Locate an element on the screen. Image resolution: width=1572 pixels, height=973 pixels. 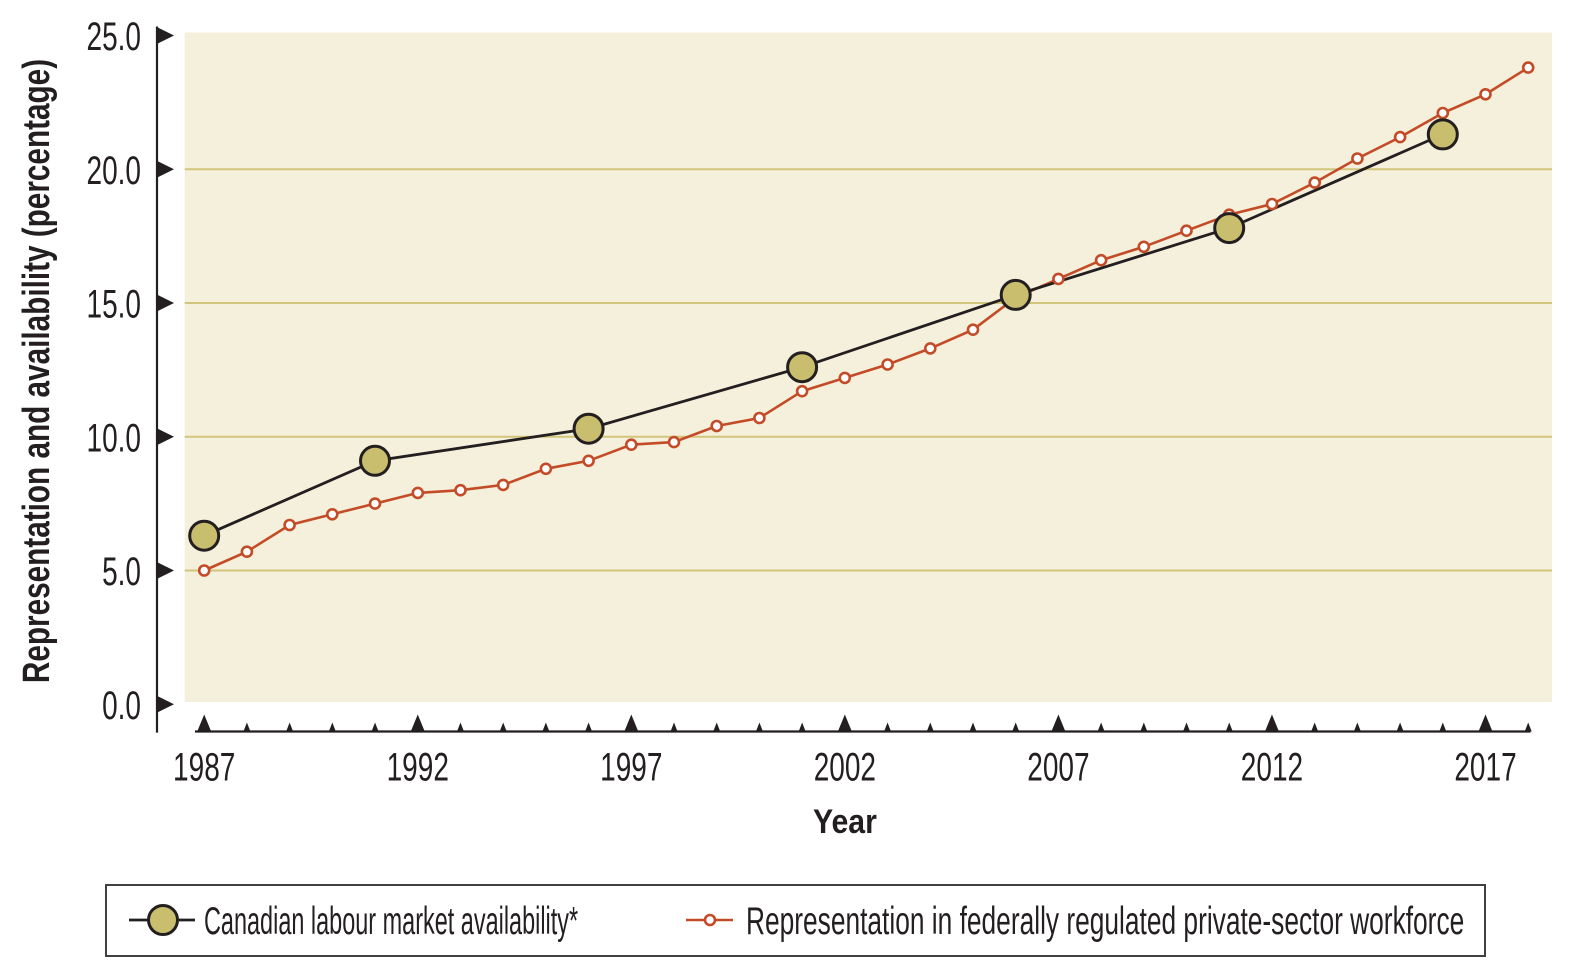
x-tick-major-1997 is located at coordinates (631, 723).